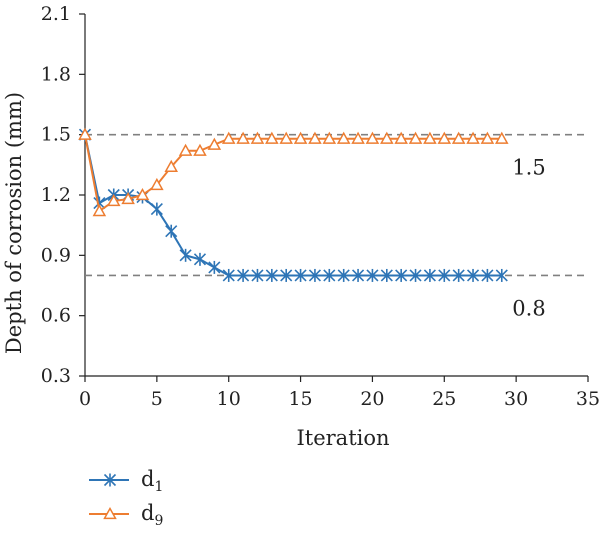  What do you see at coordinates (126, 481) in the screenshot?
I see `legend-item: d1` at bounding box center [126, 481].